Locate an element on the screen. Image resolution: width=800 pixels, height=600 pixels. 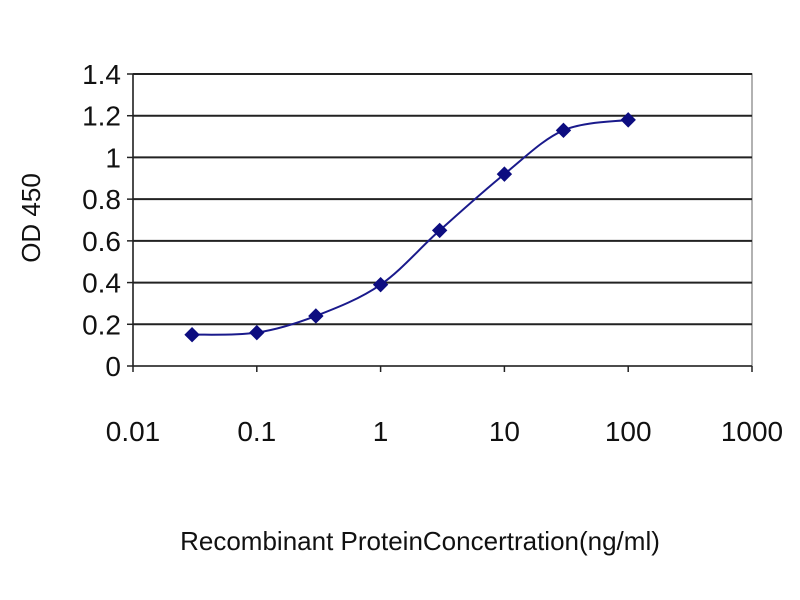
y-tick-label: 0.6 is located at coordinates (101, 241).